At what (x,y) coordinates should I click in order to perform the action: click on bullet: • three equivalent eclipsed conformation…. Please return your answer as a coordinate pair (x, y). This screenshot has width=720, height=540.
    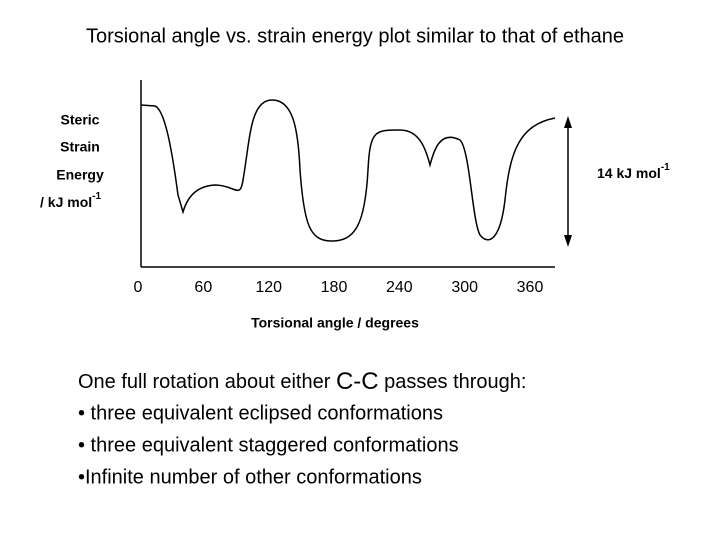
    Looking at the image, I should click on (260, 413).